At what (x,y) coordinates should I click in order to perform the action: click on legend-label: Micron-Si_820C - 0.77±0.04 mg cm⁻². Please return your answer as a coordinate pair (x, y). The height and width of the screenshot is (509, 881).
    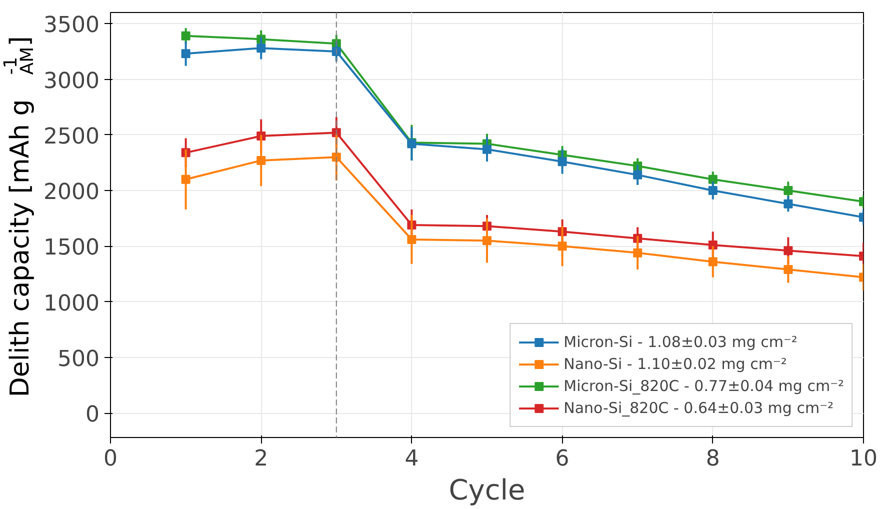
    Looking at the image, I should click on (704, 386).